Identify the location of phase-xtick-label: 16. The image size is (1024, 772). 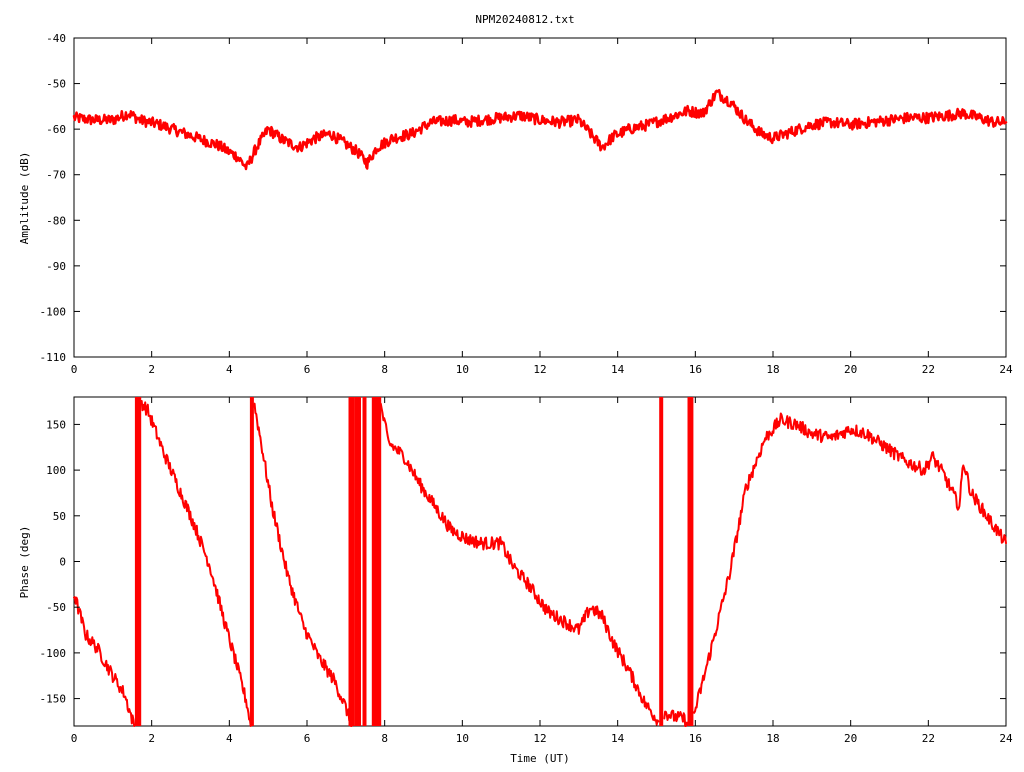
(695, 738).